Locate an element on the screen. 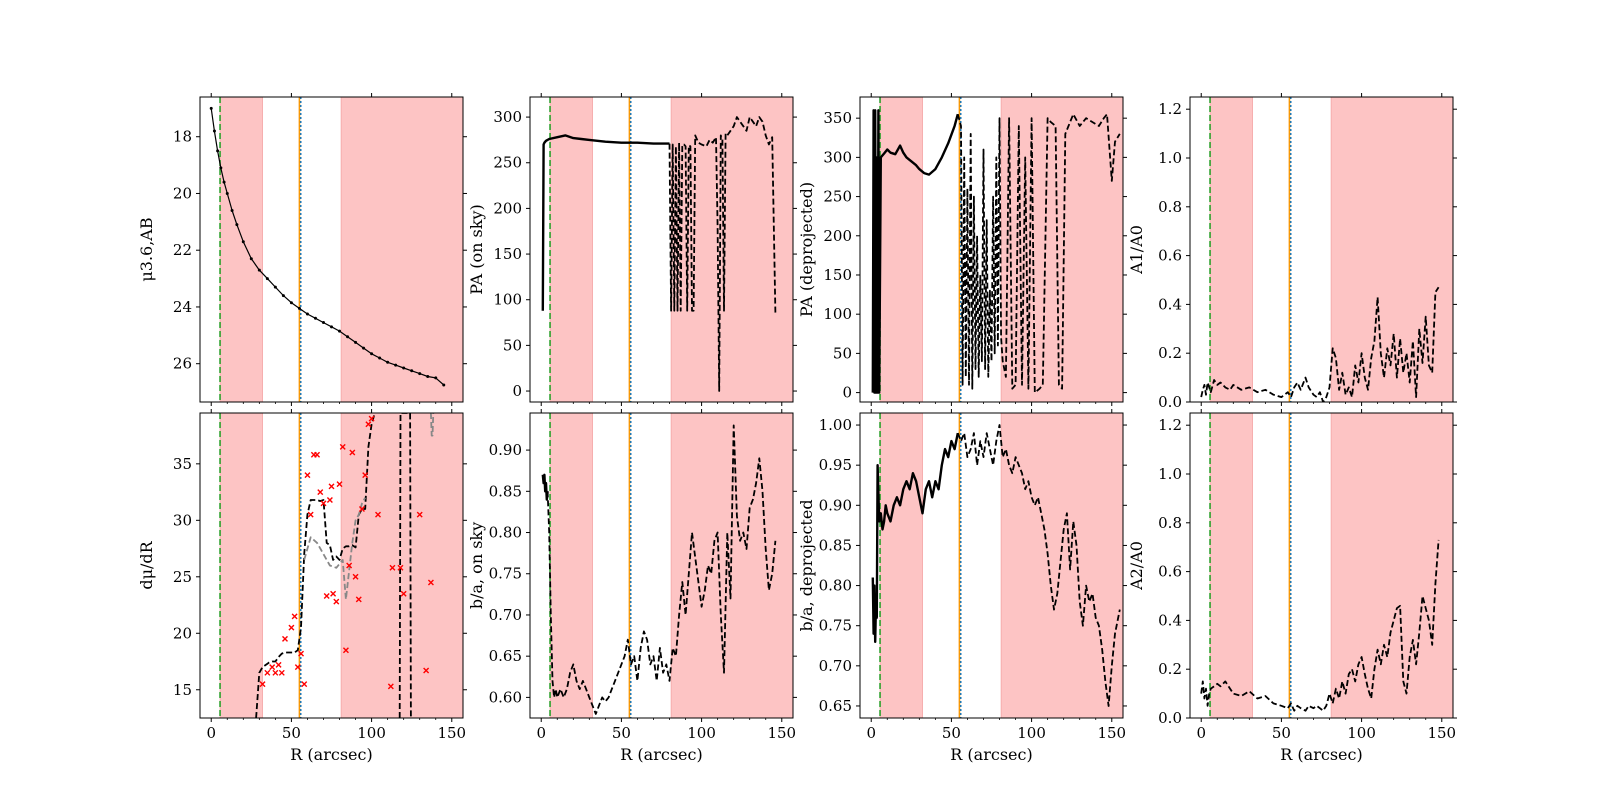 Image resolution: width=1600 pixels, height=800 pixels. panel-4: 0.0 0.2 0.4 0.6 0.8 1.0 1.2 A1/A0 is located at coordinates (1292, 252).